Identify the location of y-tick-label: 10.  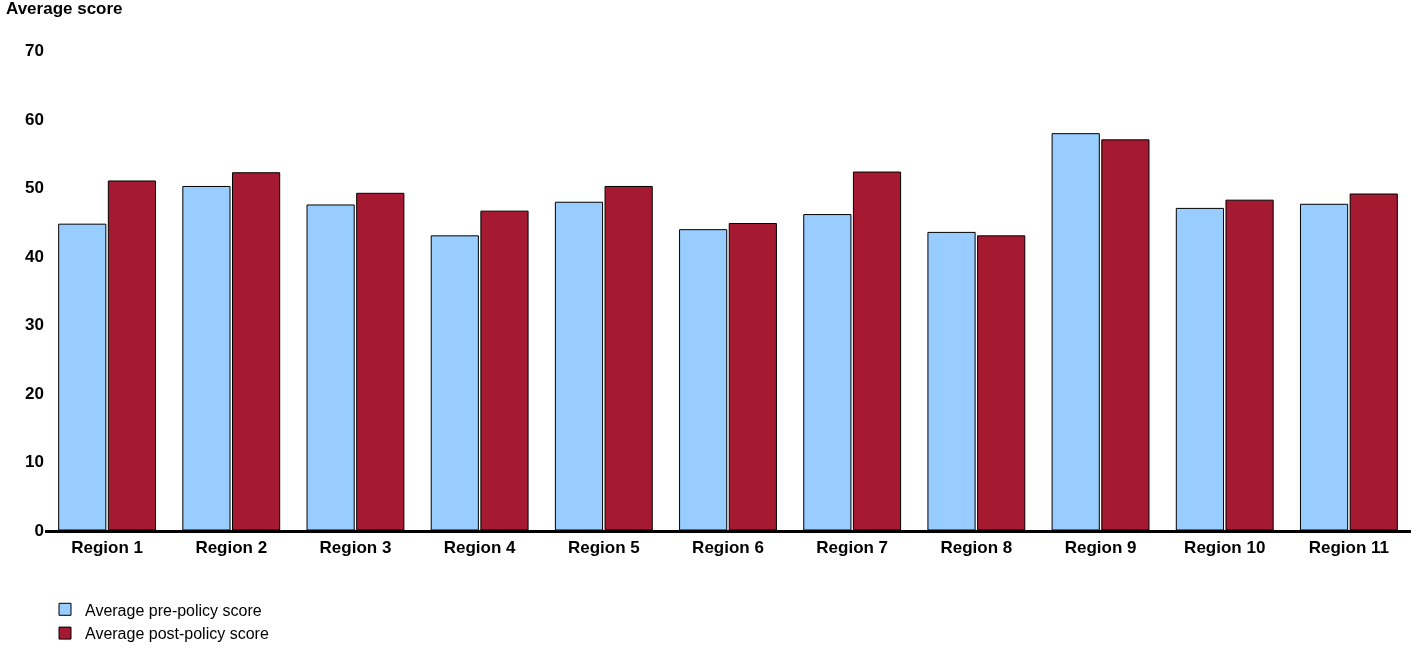
(34, 462).